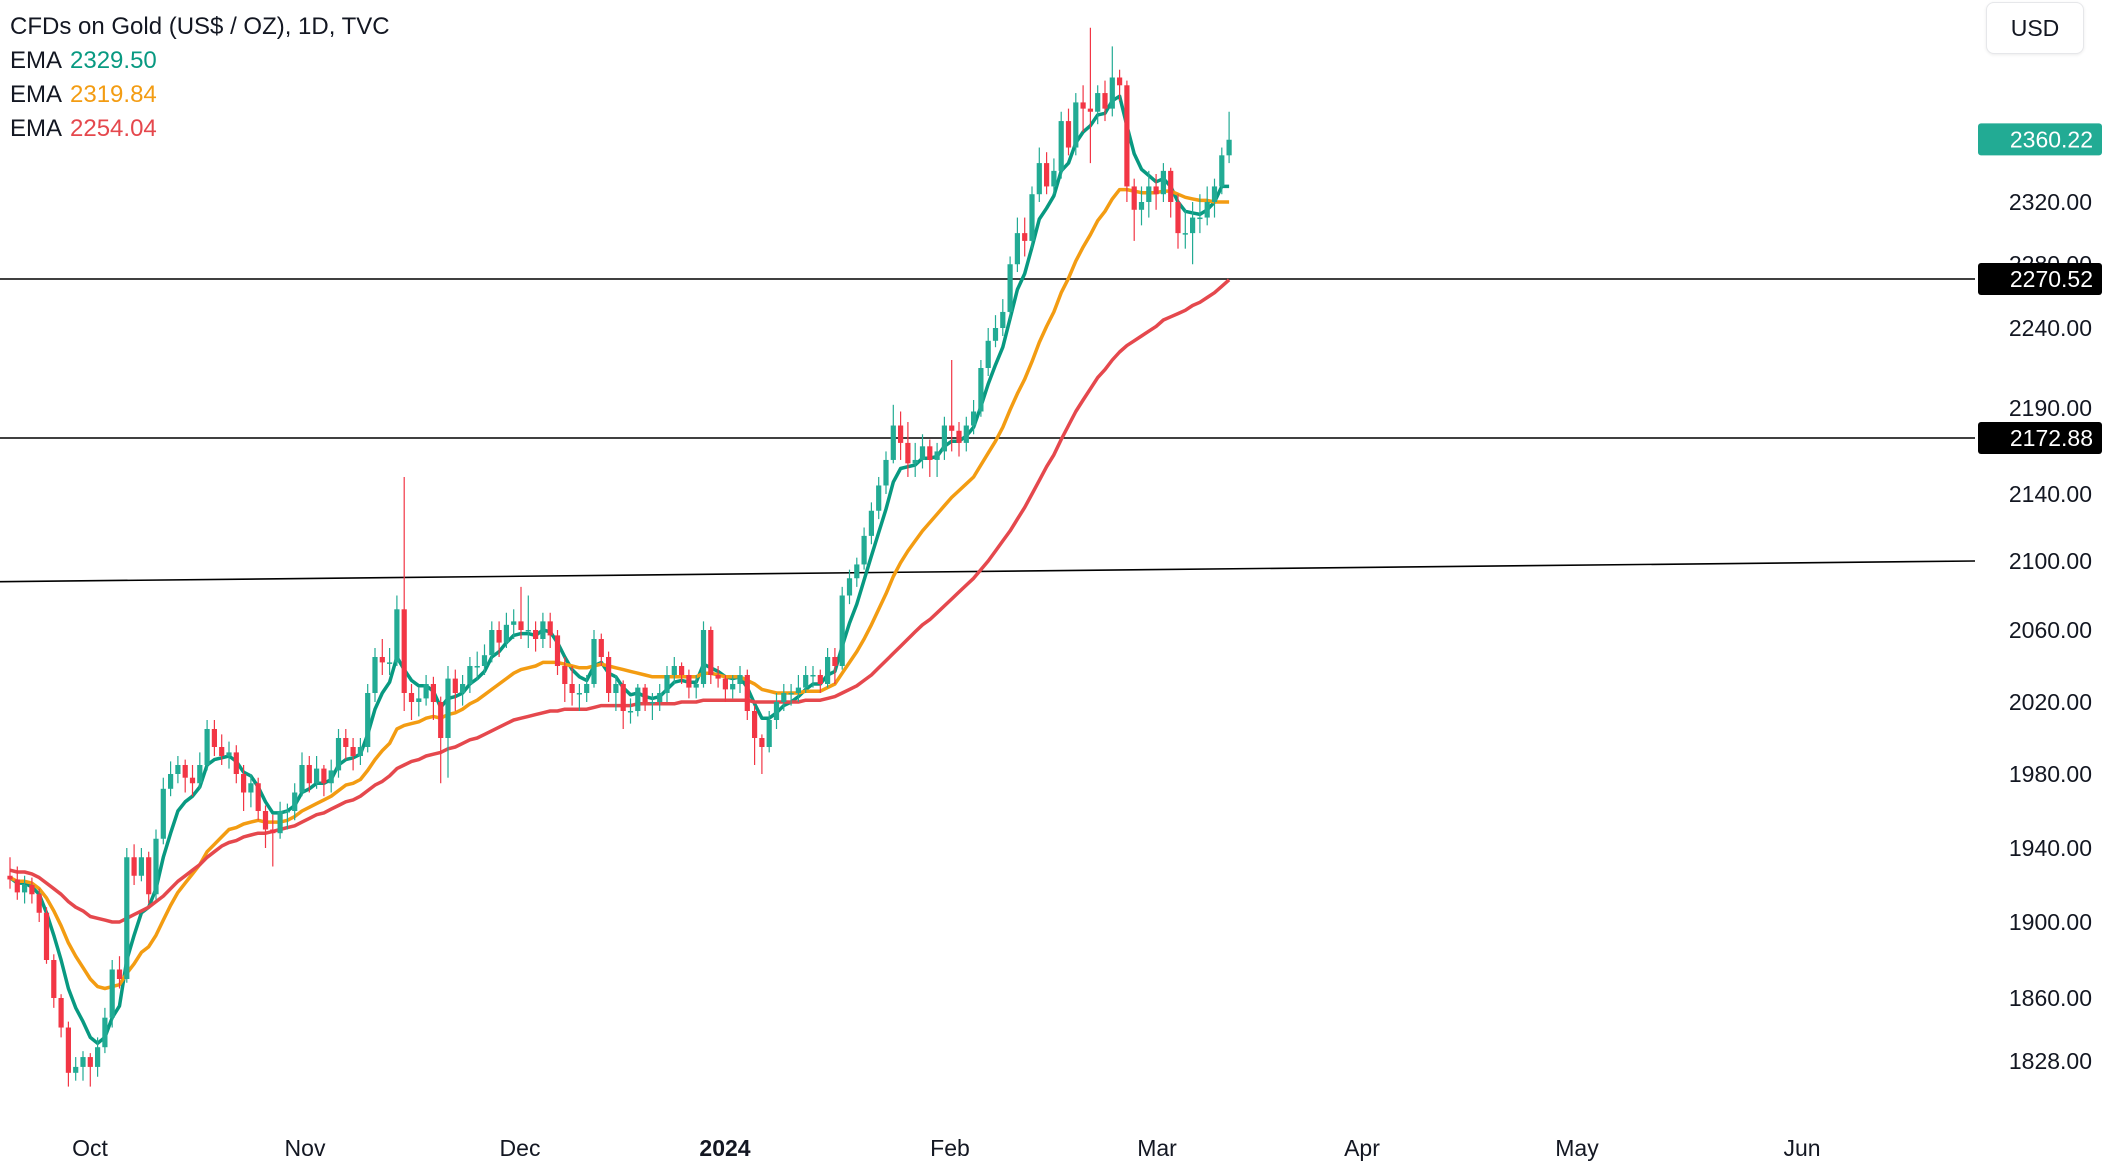  Describe the element at coordinates (113, 128) in the screenshot. I see `legend-ema-3-value: 2254.04` at that location.